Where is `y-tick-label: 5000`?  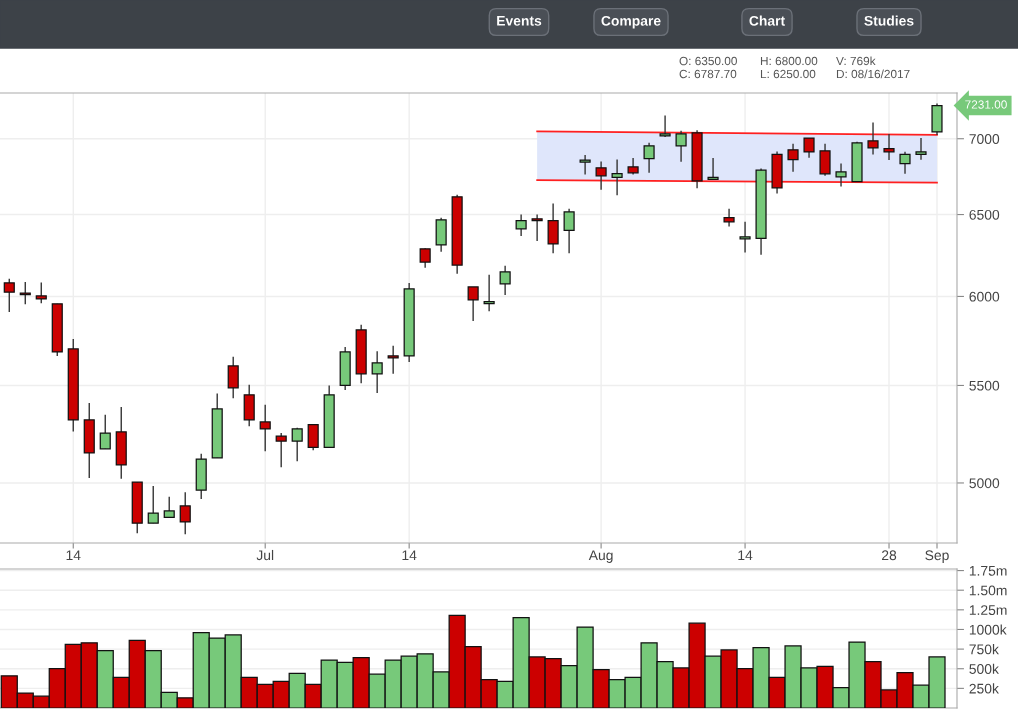
y-tick-label: 5000 is located at coordinates (984, 483).